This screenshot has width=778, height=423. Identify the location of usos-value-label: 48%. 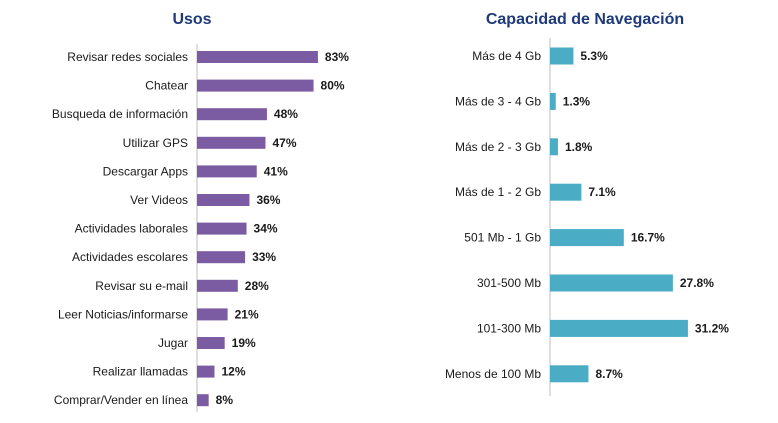
(286, 114).